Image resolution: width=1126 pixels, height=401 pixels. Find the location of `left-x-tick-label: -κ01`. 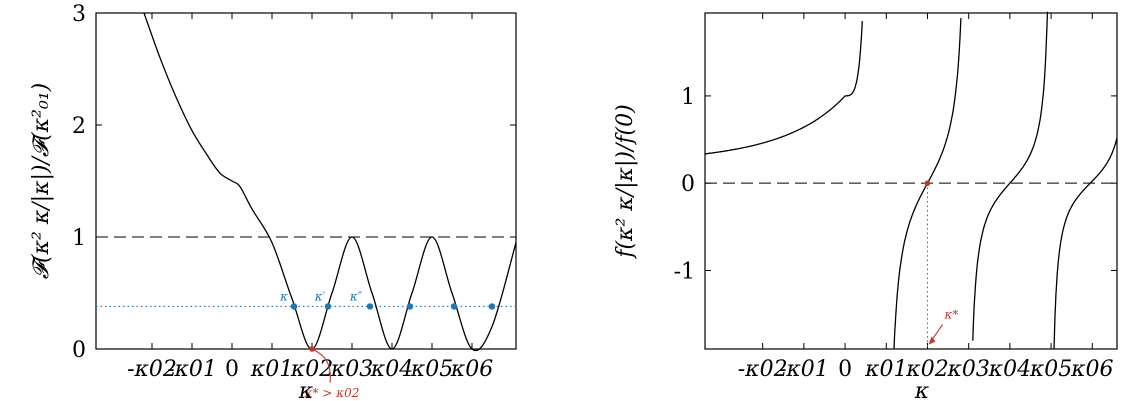

left-x-tick-label: -κ01 is located at coordinates (192, 369).